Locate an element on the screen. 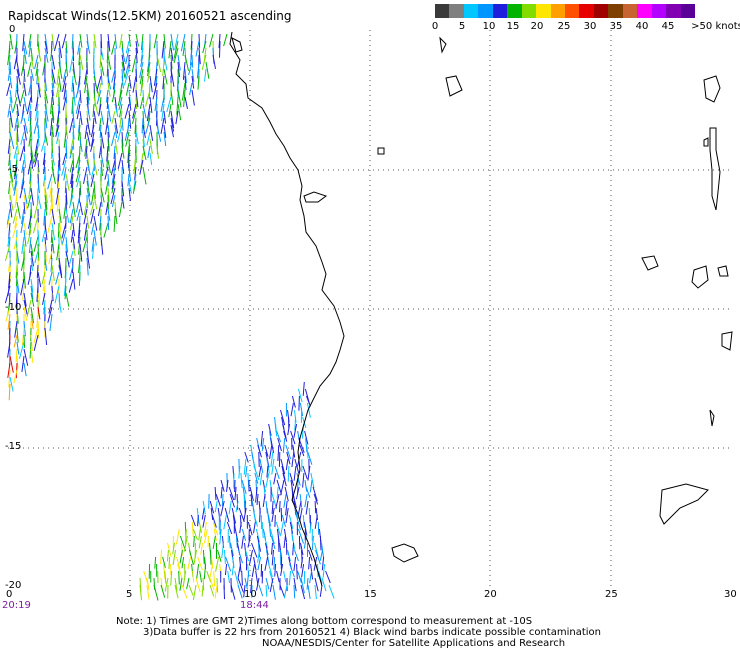 The image size is (740, 650). y-tick-label: -5 is located at coordinates (13, 169).